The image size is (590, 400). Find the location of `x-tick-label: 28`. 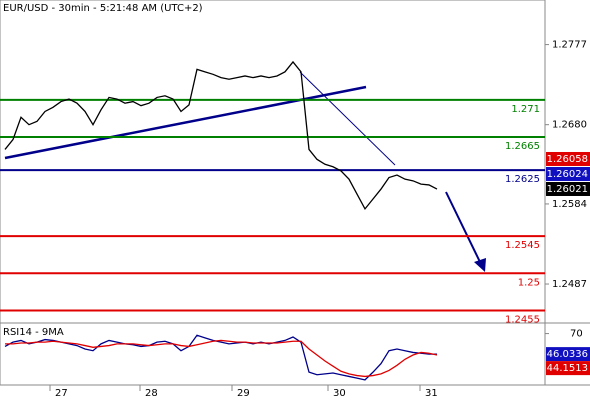

x-tick-label: 28 is located at coordinates (151, 393).